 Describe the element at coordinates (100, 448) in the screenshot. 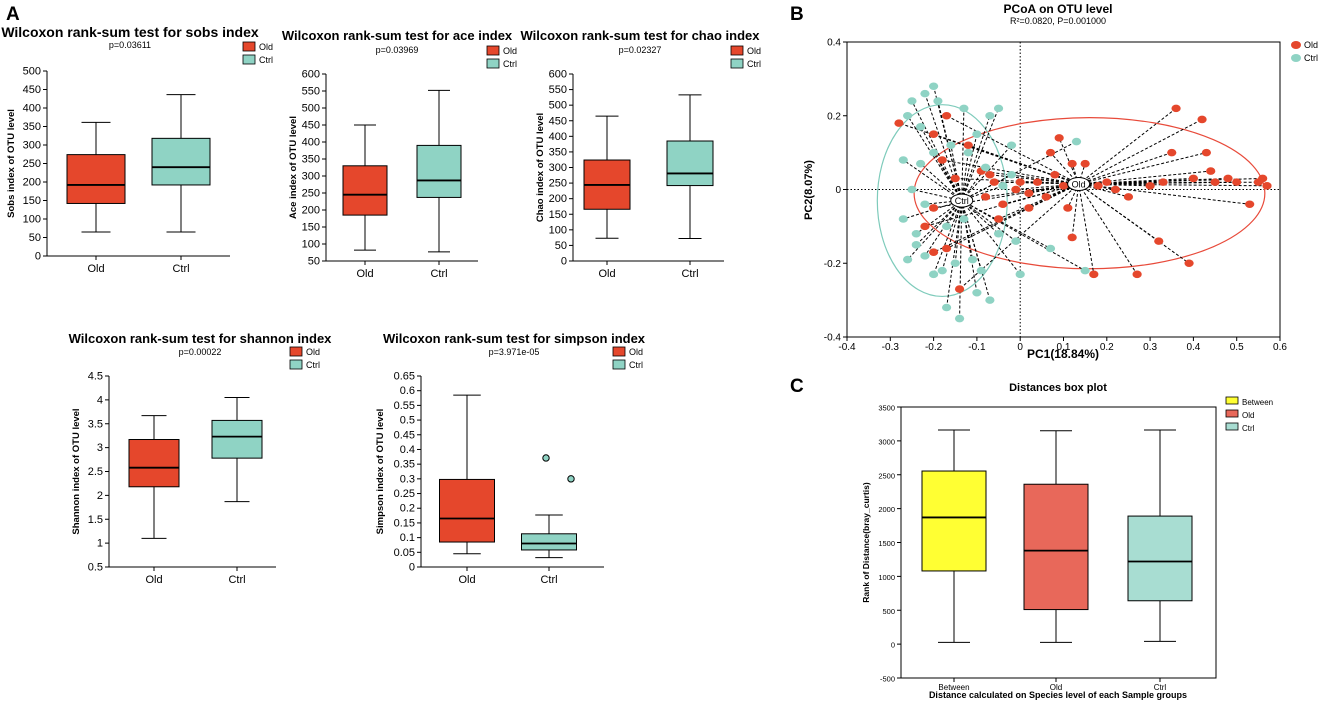

I see `y-tick-label: 3` at that location.